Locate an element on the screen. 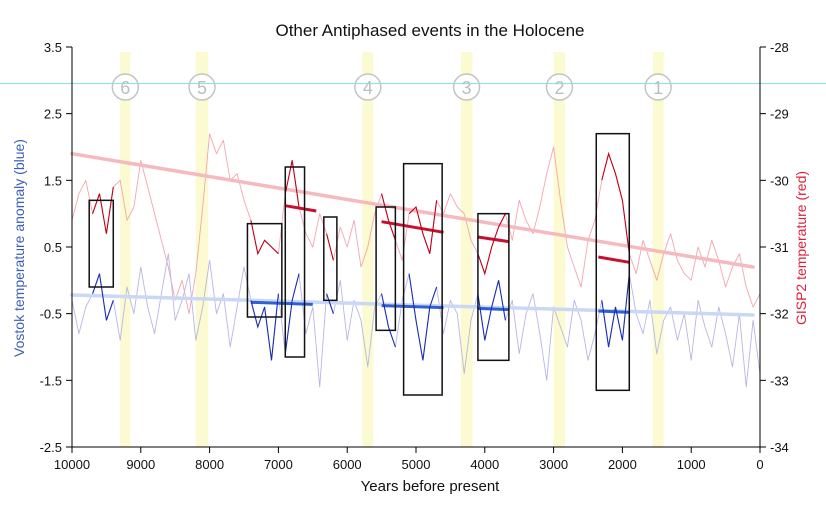  x-tick-label: 3000 is located at coordinates (553, 464).